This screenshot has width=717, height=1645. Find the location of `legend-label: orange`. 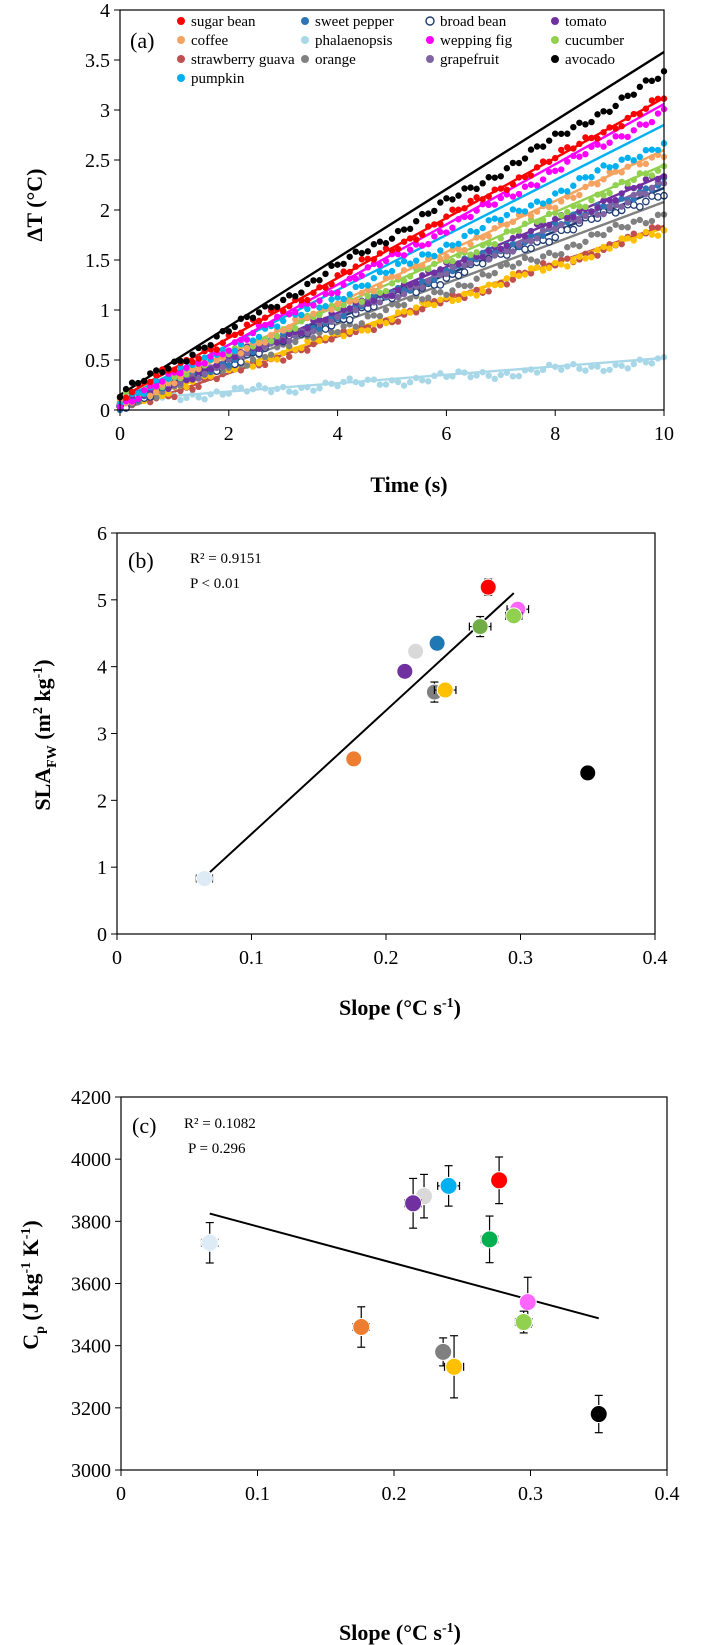

legend-label: orange is located at coordinates (335, 60).